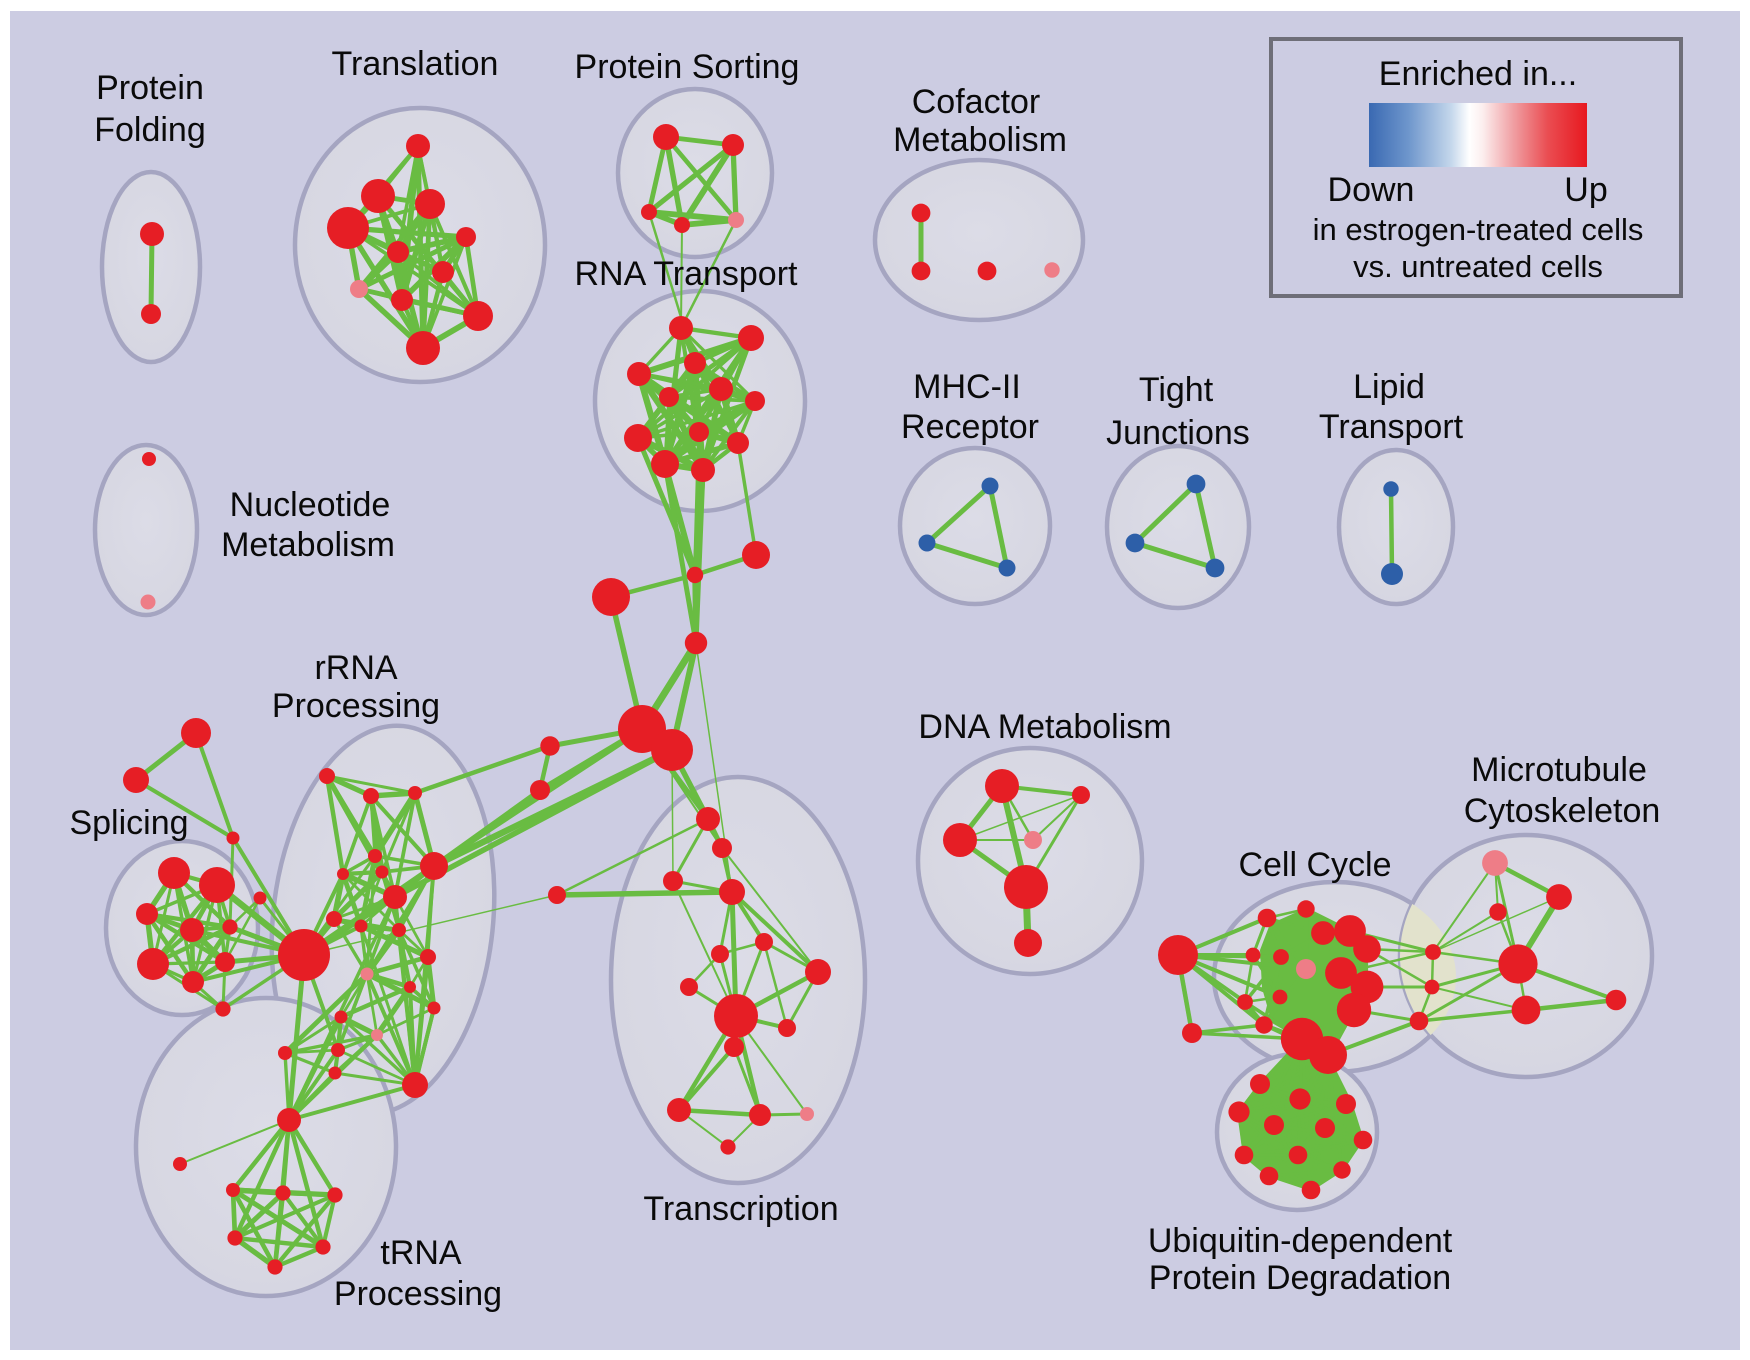  What do you see at coordinates (1314, 865) in the screenshot?
I see `svg-text: Cell Cycle` at bounding box center [1314, 865].